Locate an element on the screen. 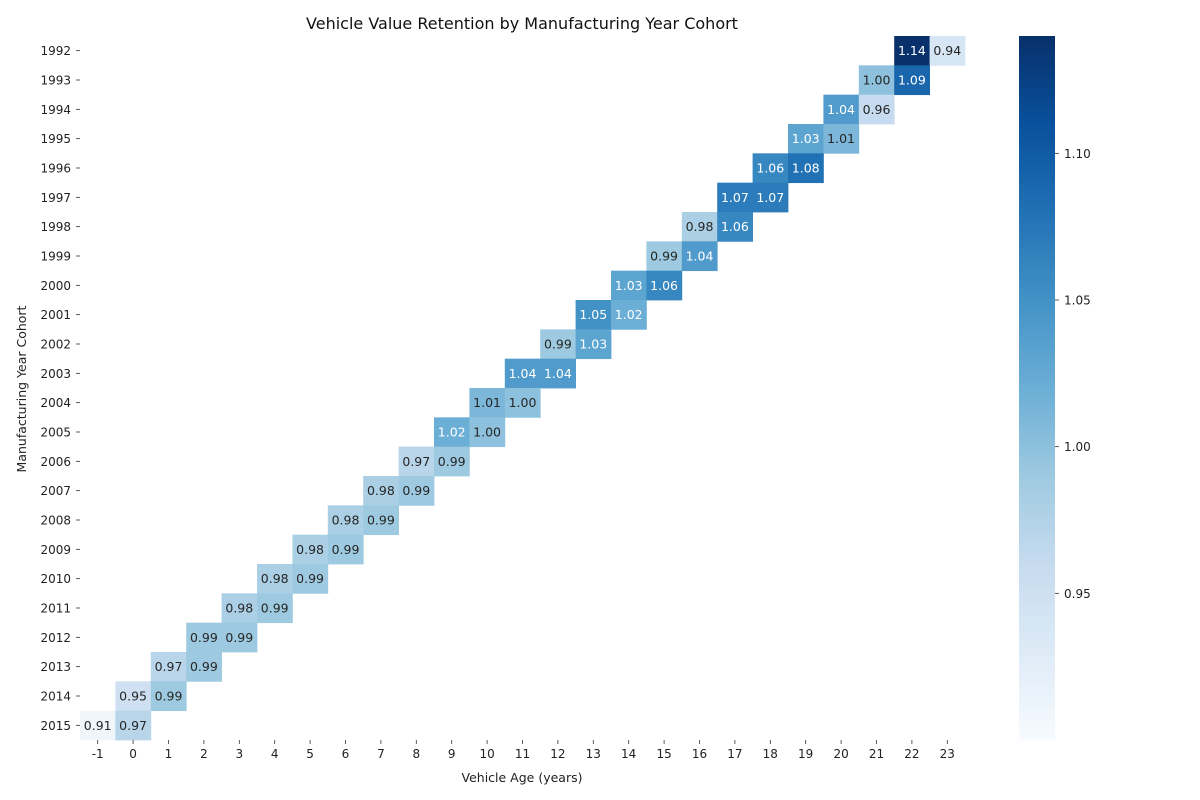  x-tick-label: 5 is located at coordinates (310, 754).